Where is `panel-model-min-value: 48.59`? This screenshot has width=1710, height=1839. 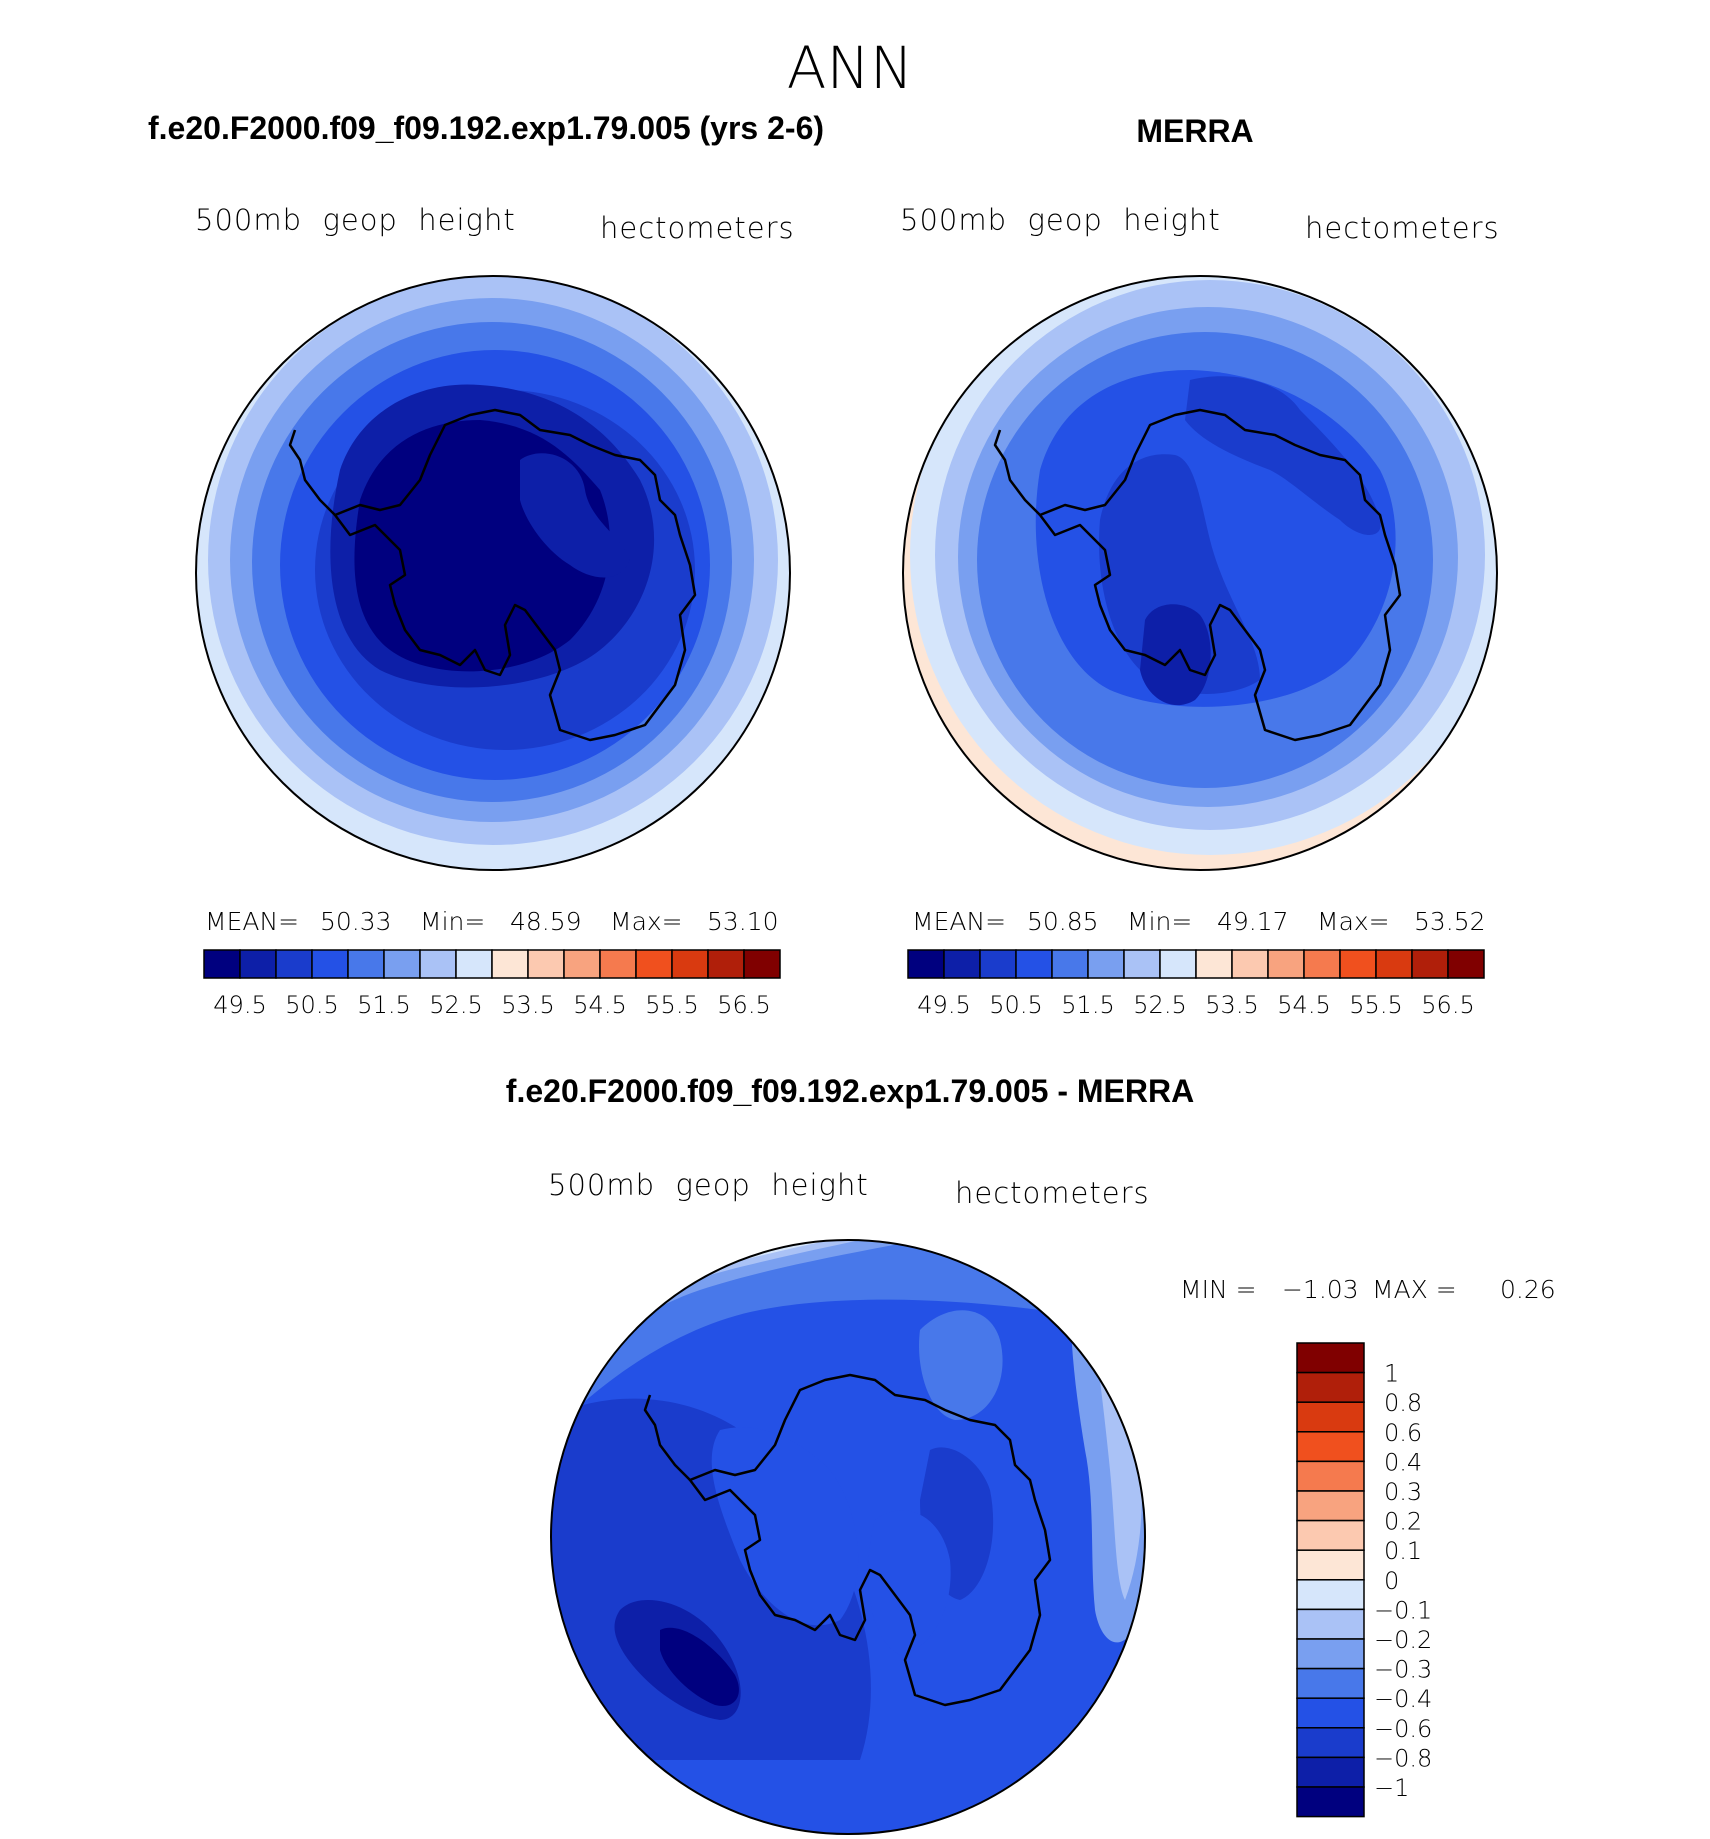
panel-model-min-value: 48.59 is located at coordinates (546, 921).